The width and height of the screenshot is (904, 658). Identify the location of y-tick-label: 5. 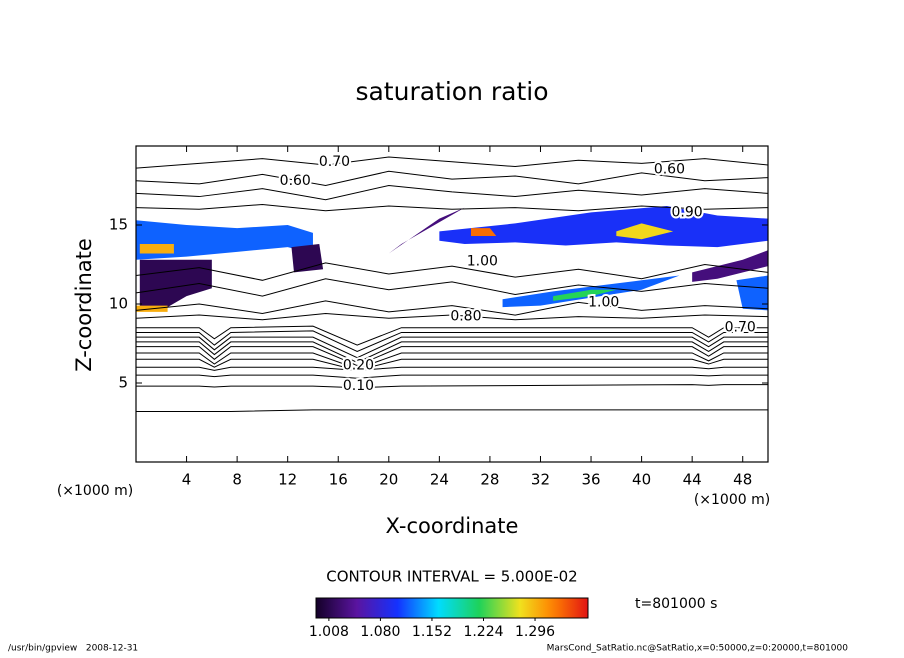
(123, 383).